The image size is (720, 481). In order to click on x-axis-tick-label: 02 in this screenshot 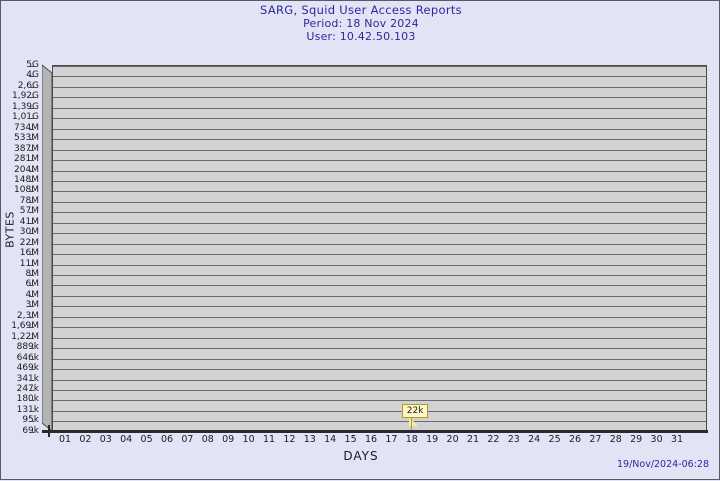, I will do `click(85, 439)`.